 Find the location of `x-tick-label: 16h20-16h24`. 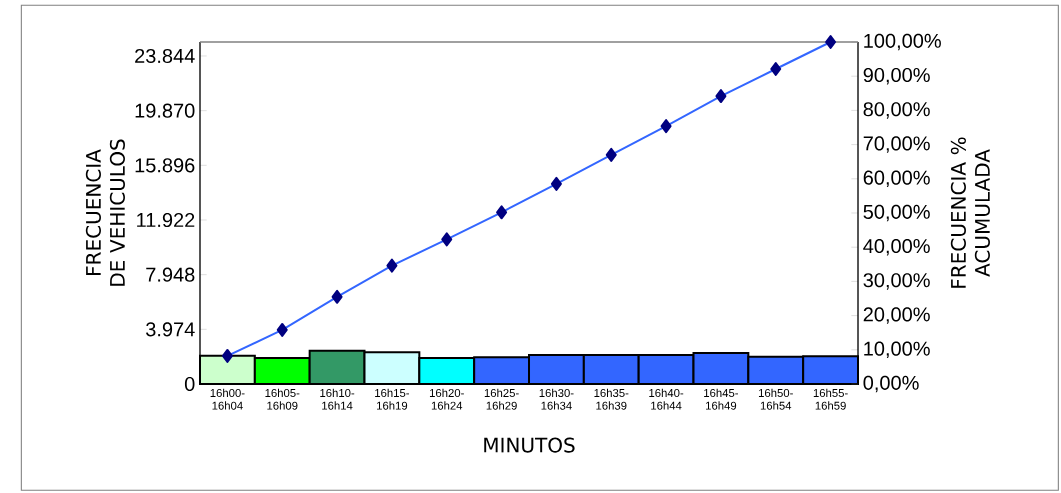

x-tick-label: 16h20-16h24 is located at coordinates (446, 399).